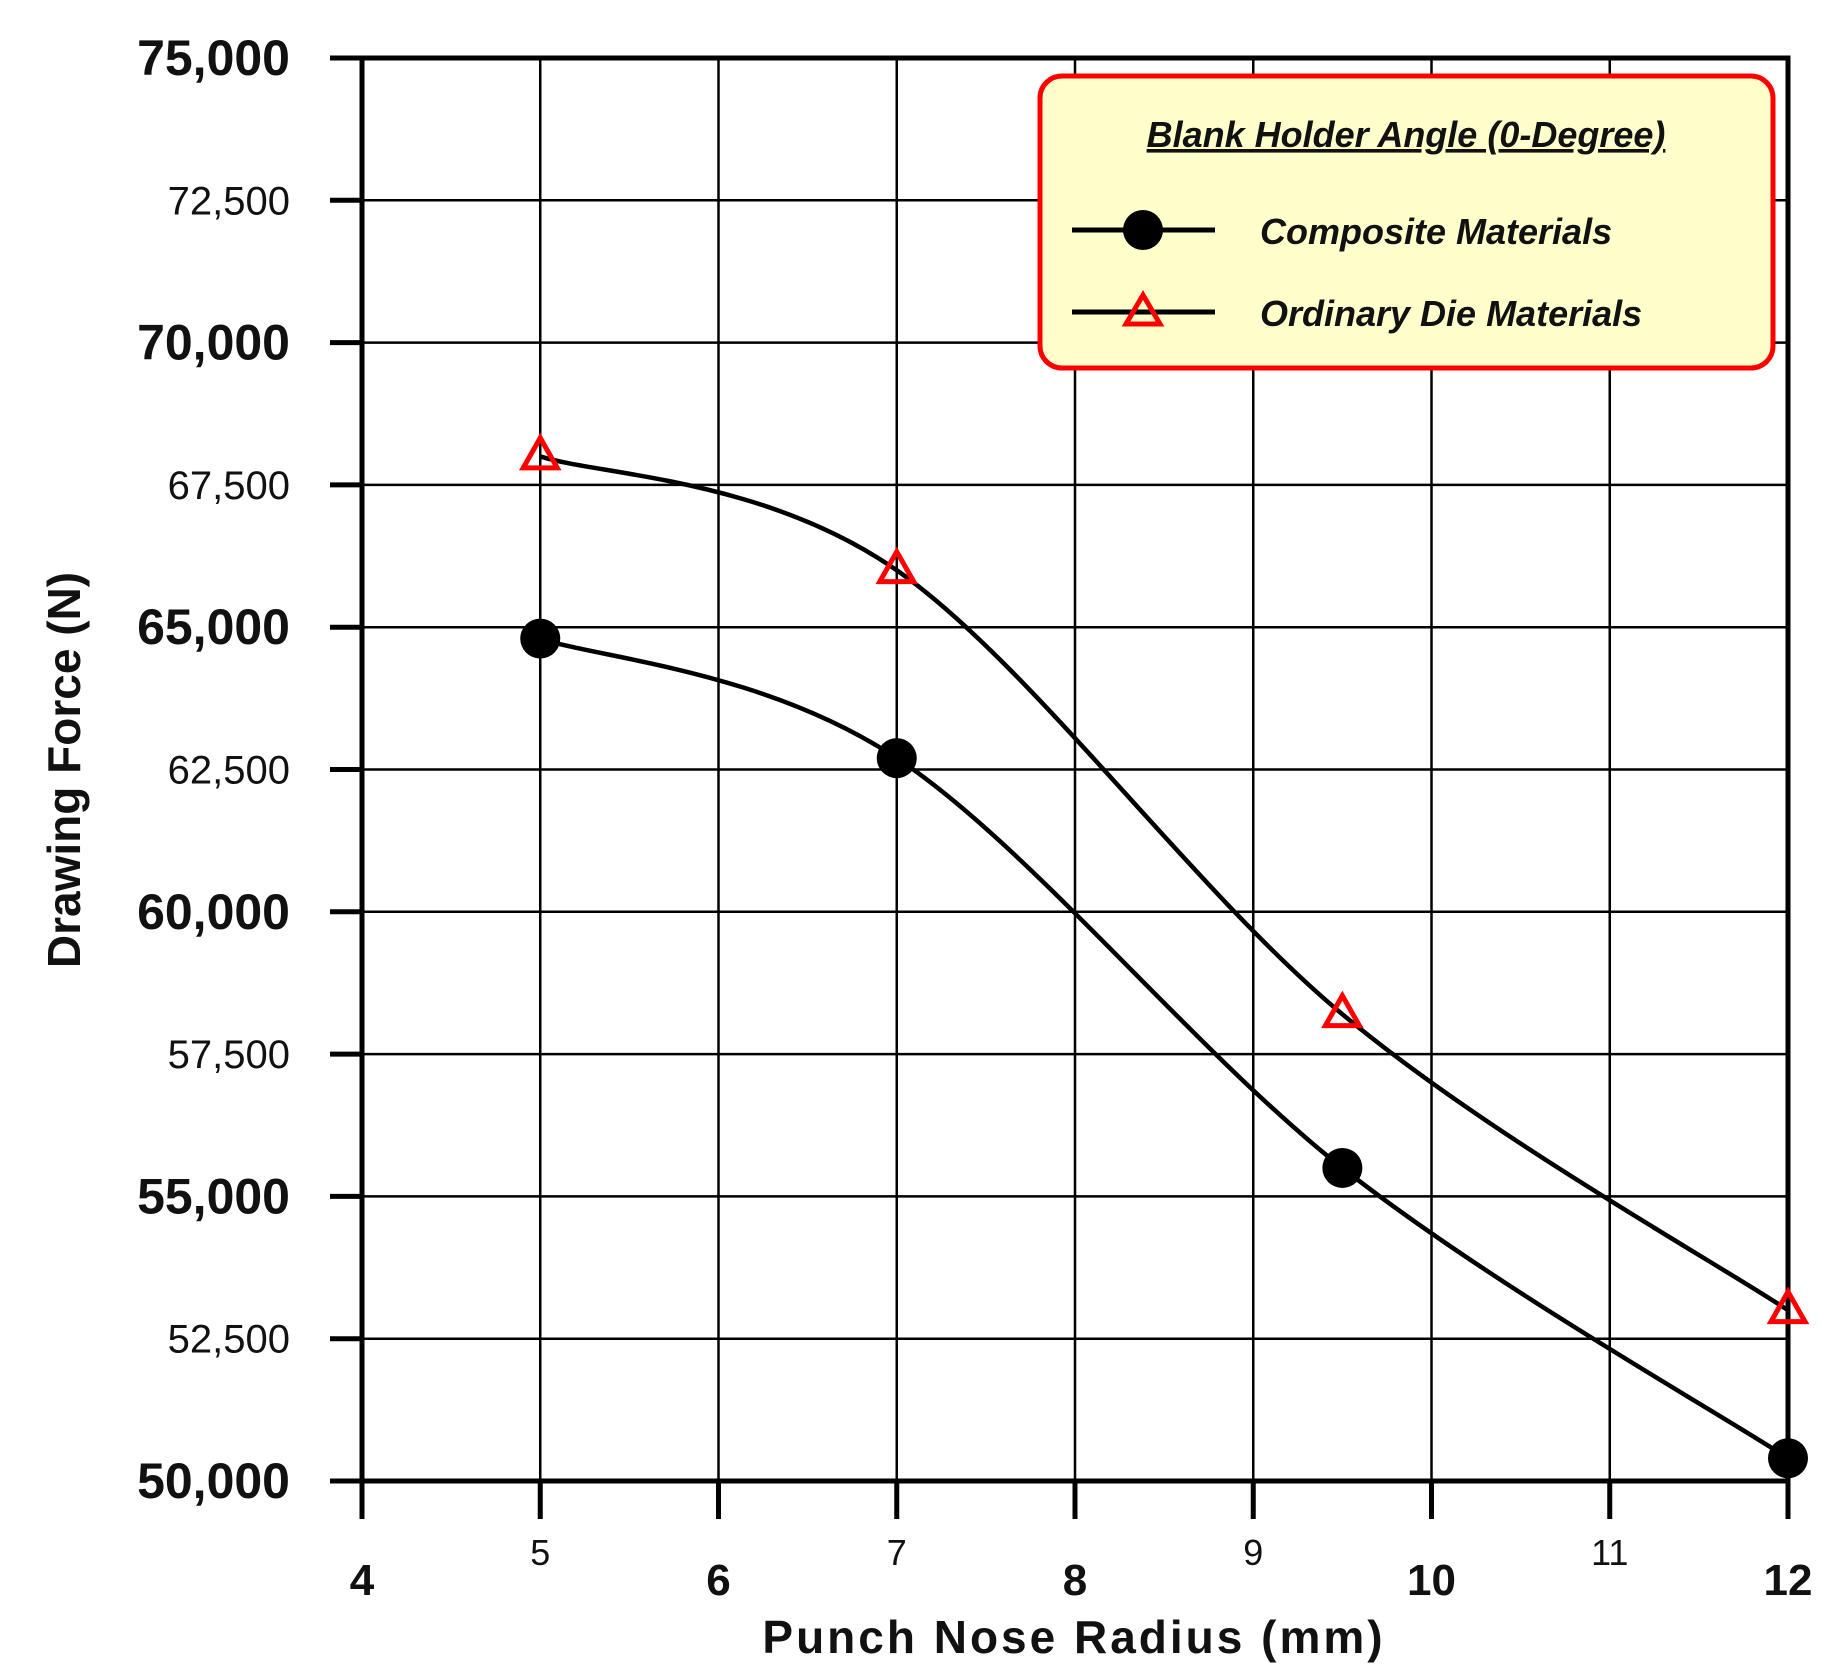 This screenshot has width=1836, height=1678. What do you see at coordinates (1253, 1552) in the screenshot?
I see `x-tick-label: 9` at bounding box center [1253, 1552].